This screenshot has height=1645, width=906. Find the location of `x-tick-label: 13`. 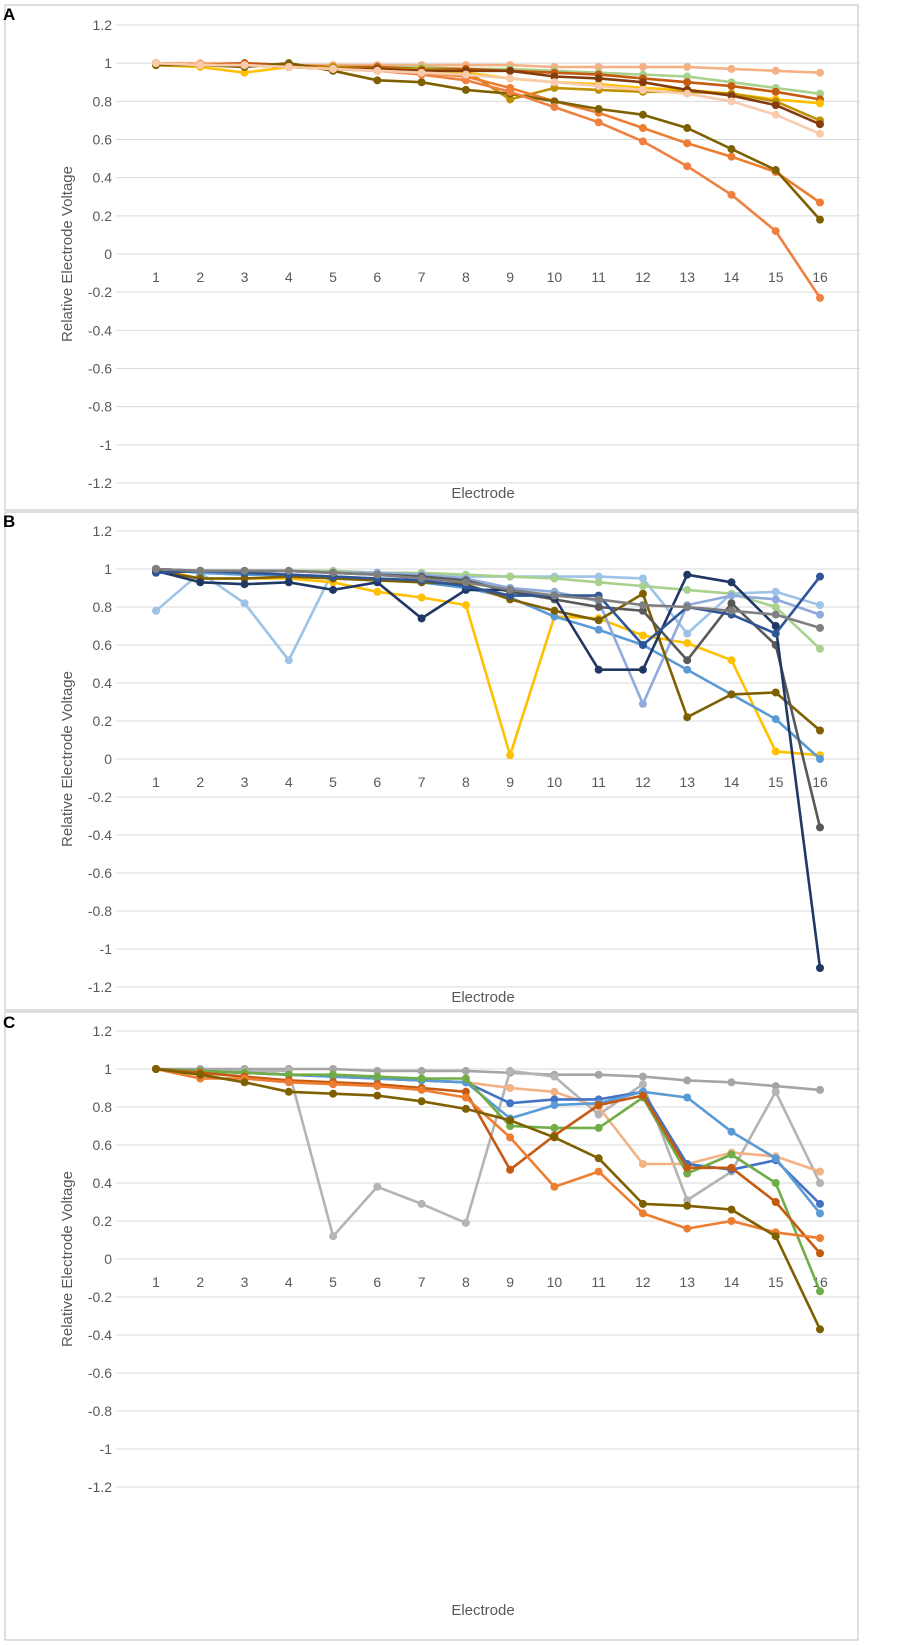

x-tick-label: 13 is located at coordinates (687, 277).